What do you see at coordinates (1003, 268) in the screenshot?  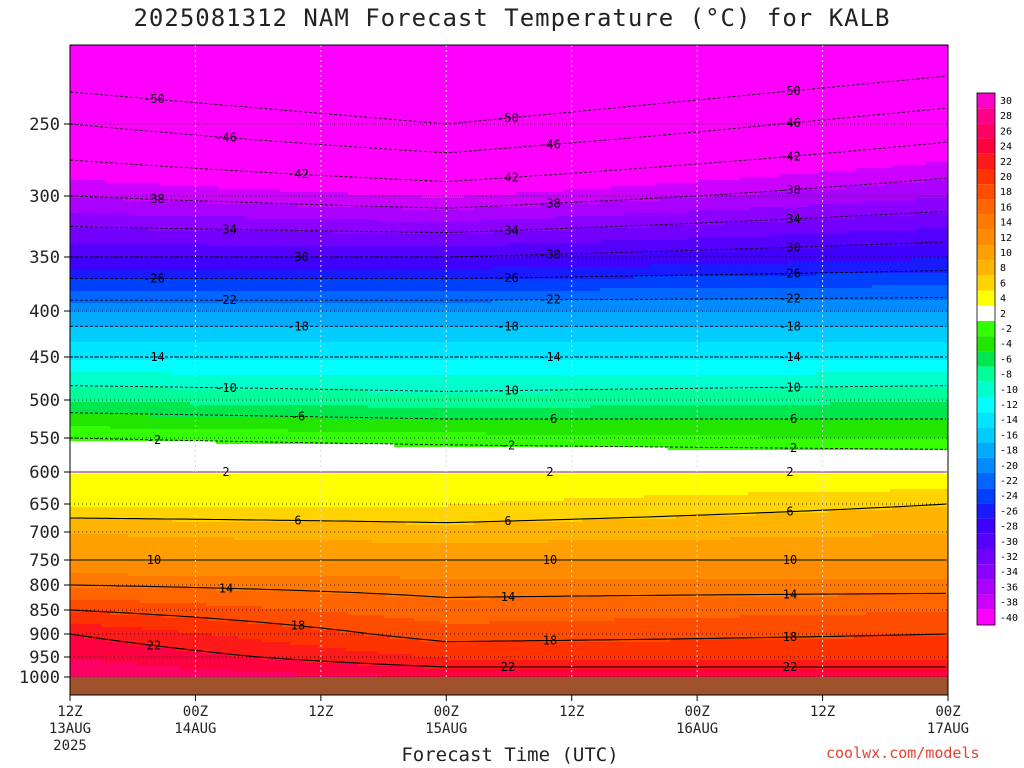 I see `colorbar-label: 8` at bounding box center [1003, 268].